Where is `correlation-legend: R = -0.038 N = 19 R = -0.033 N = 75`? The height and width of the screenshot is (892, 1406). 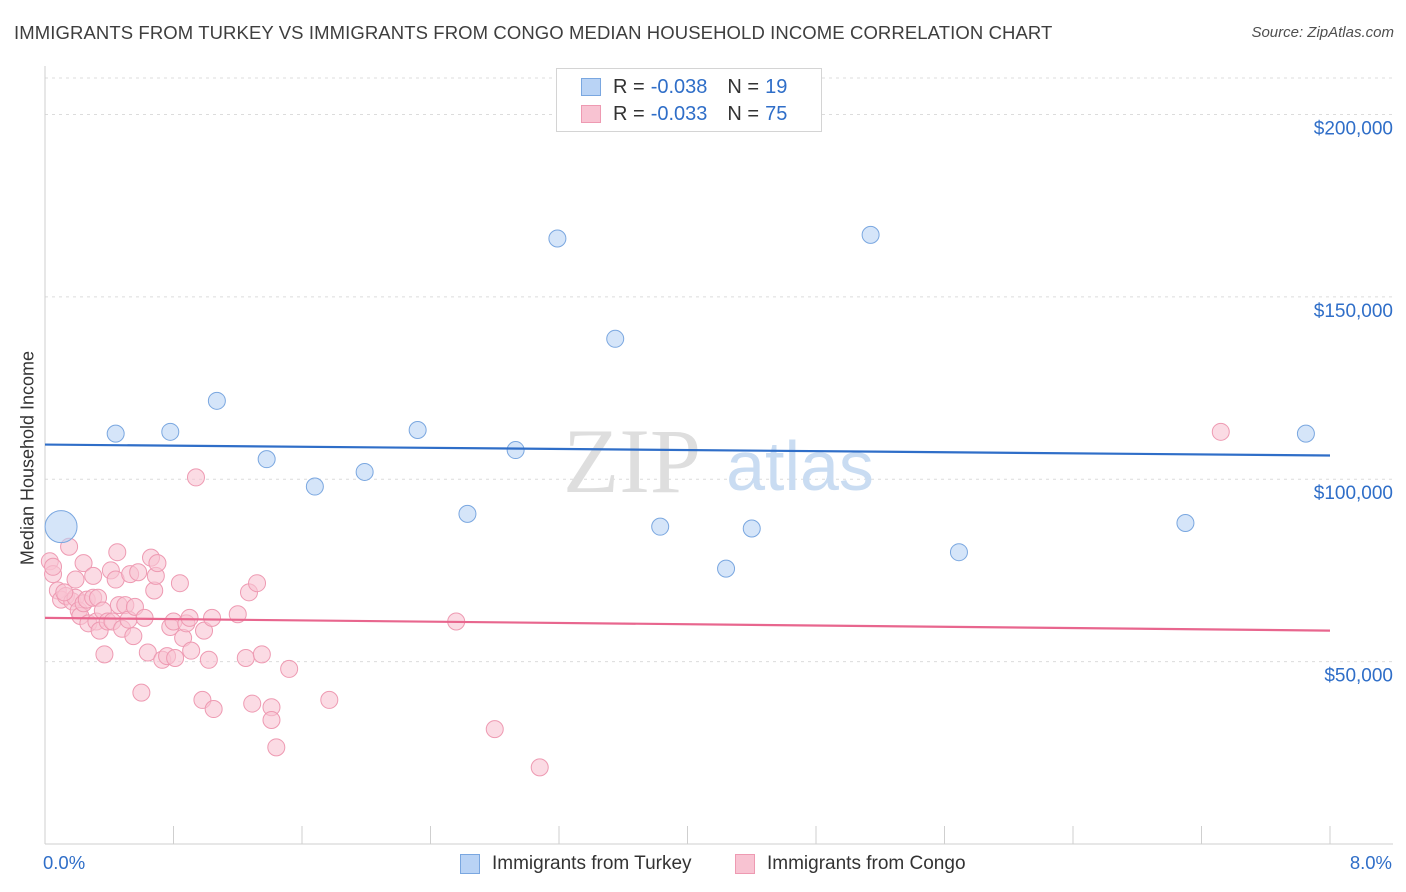
correlation-legend: R = -0.038 N = 19 R = -0.033 N = 75 is located at coordinates (689, 100).